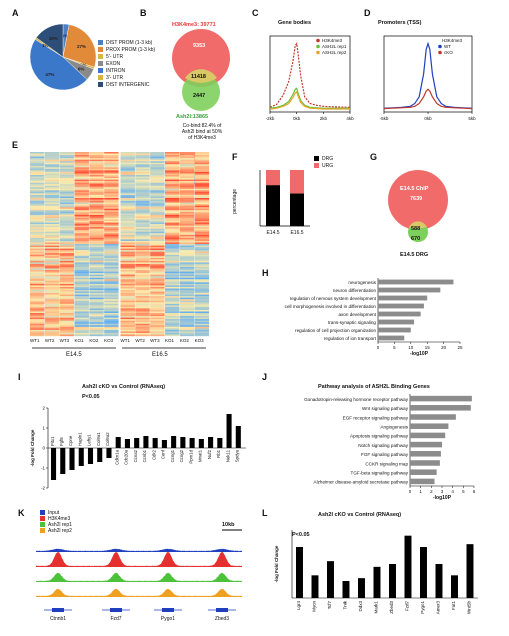 The height and width of the screenshot is (636, 509). Describe the element at coordinates (316, 166) in the screenshot. I see `legend-swatch` at that location.